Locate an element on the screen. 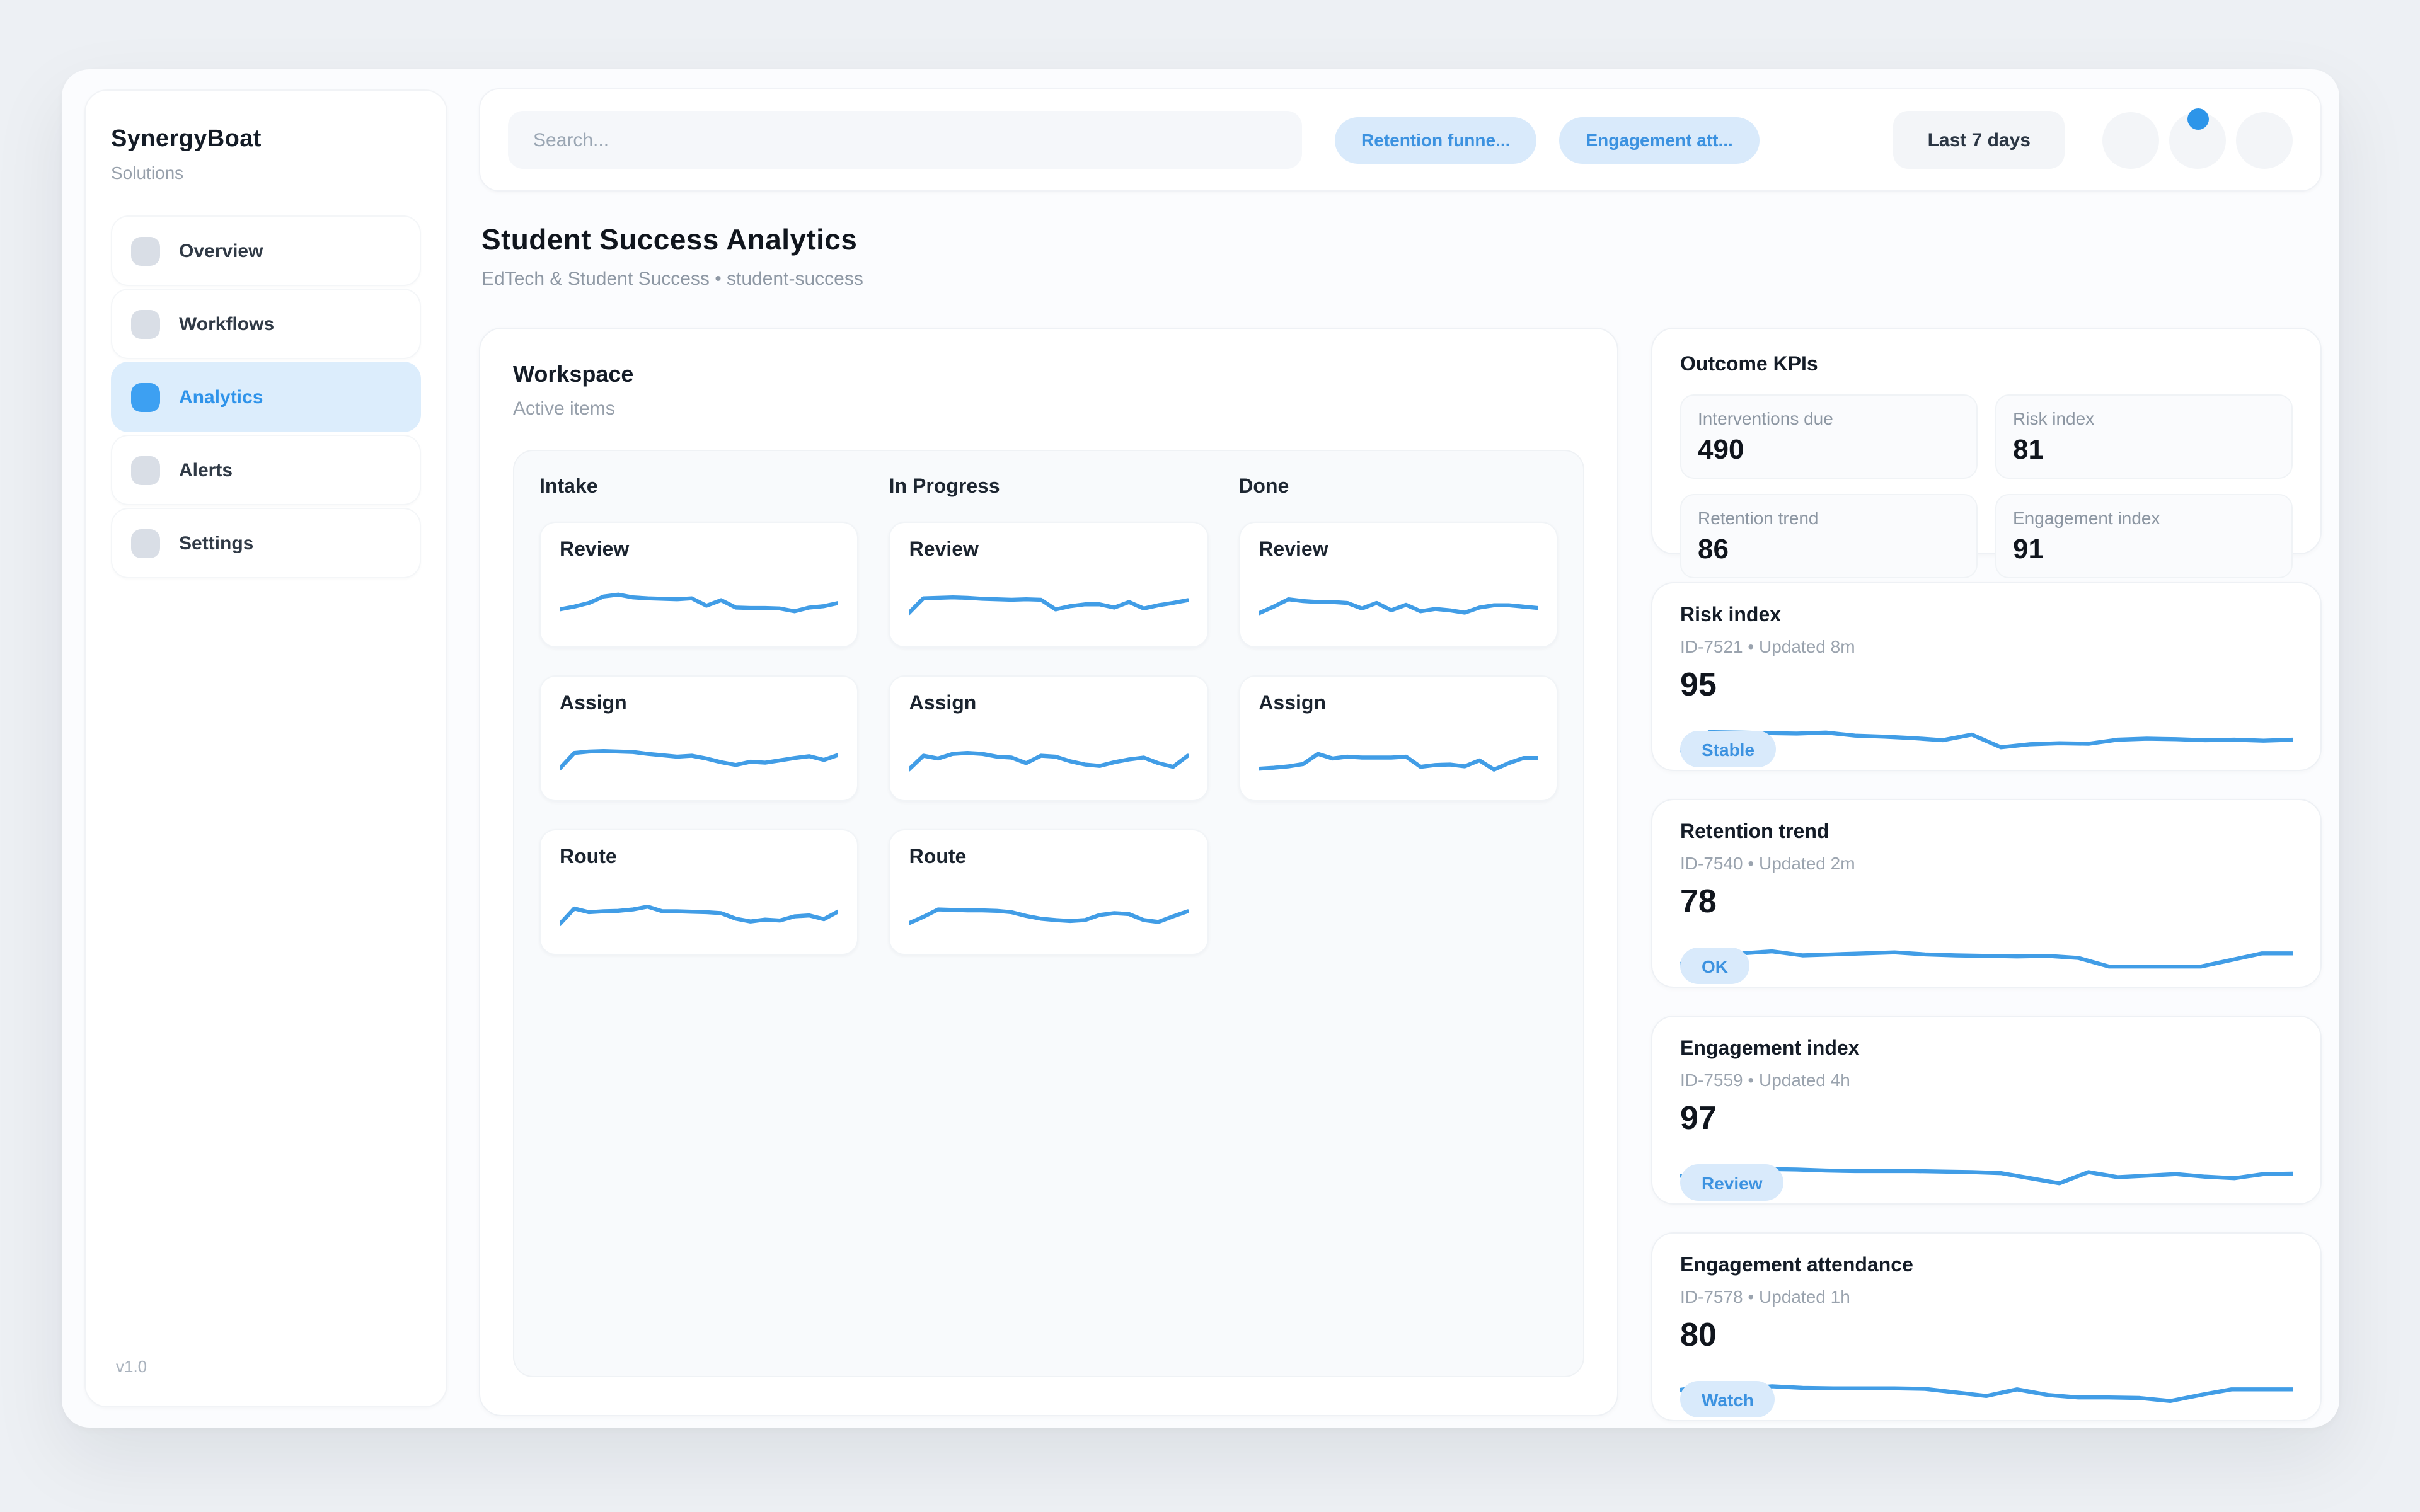 The width and height of the screenshot is (2420, 1512). kpi-tile-retention-trend: Retention trend 86 is located at coordinates (1829, 536).